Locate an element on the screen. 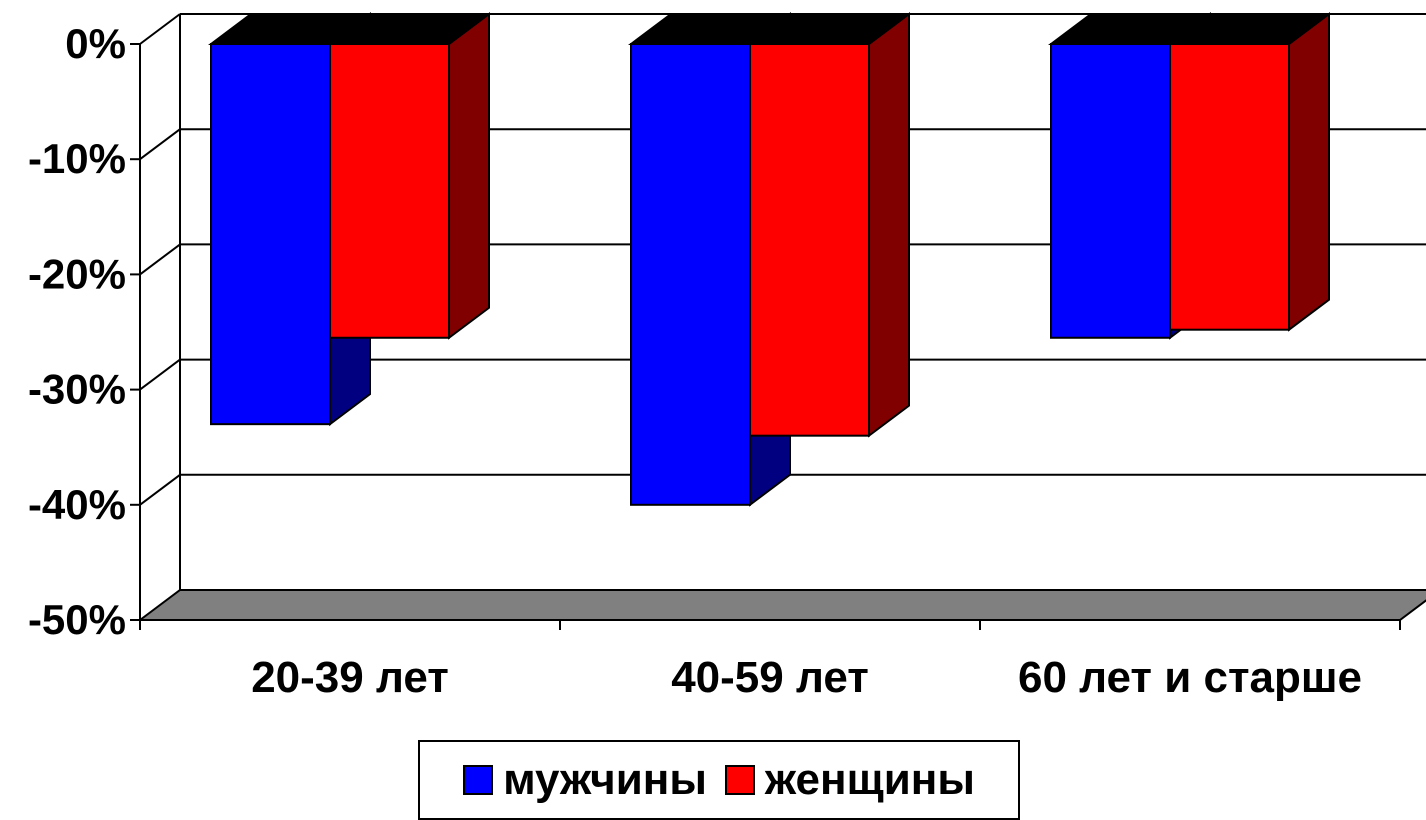 This screenshot has width=1426, height=820. legend-label-women: женщины is located at coordinates (869, 779).